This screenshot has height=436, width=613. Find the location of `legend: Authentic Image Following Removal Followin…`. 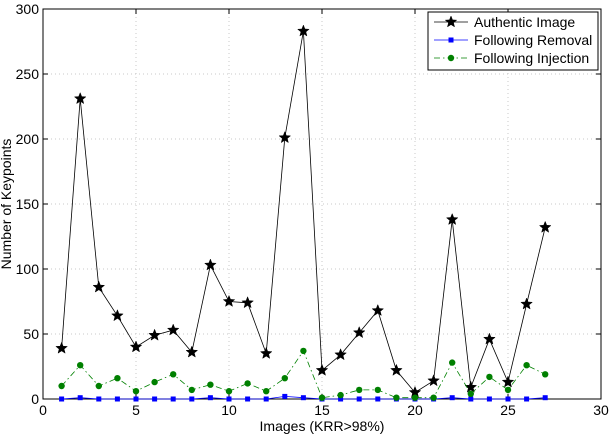

legend: Authentic Image Following Removal Followin… is located at coordinates (513, 41).